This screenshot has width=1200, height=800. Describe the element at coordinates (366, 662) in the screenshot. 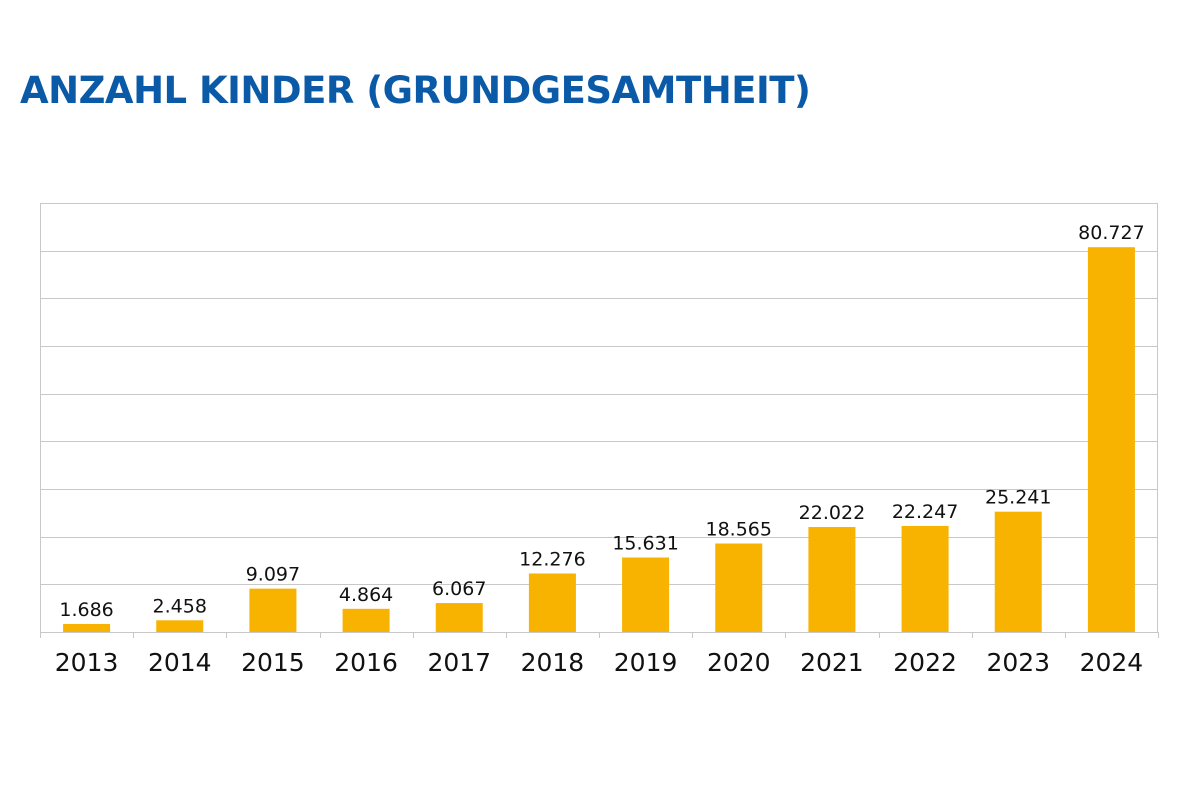

I see `x-tick-2016: 2016` at that location.